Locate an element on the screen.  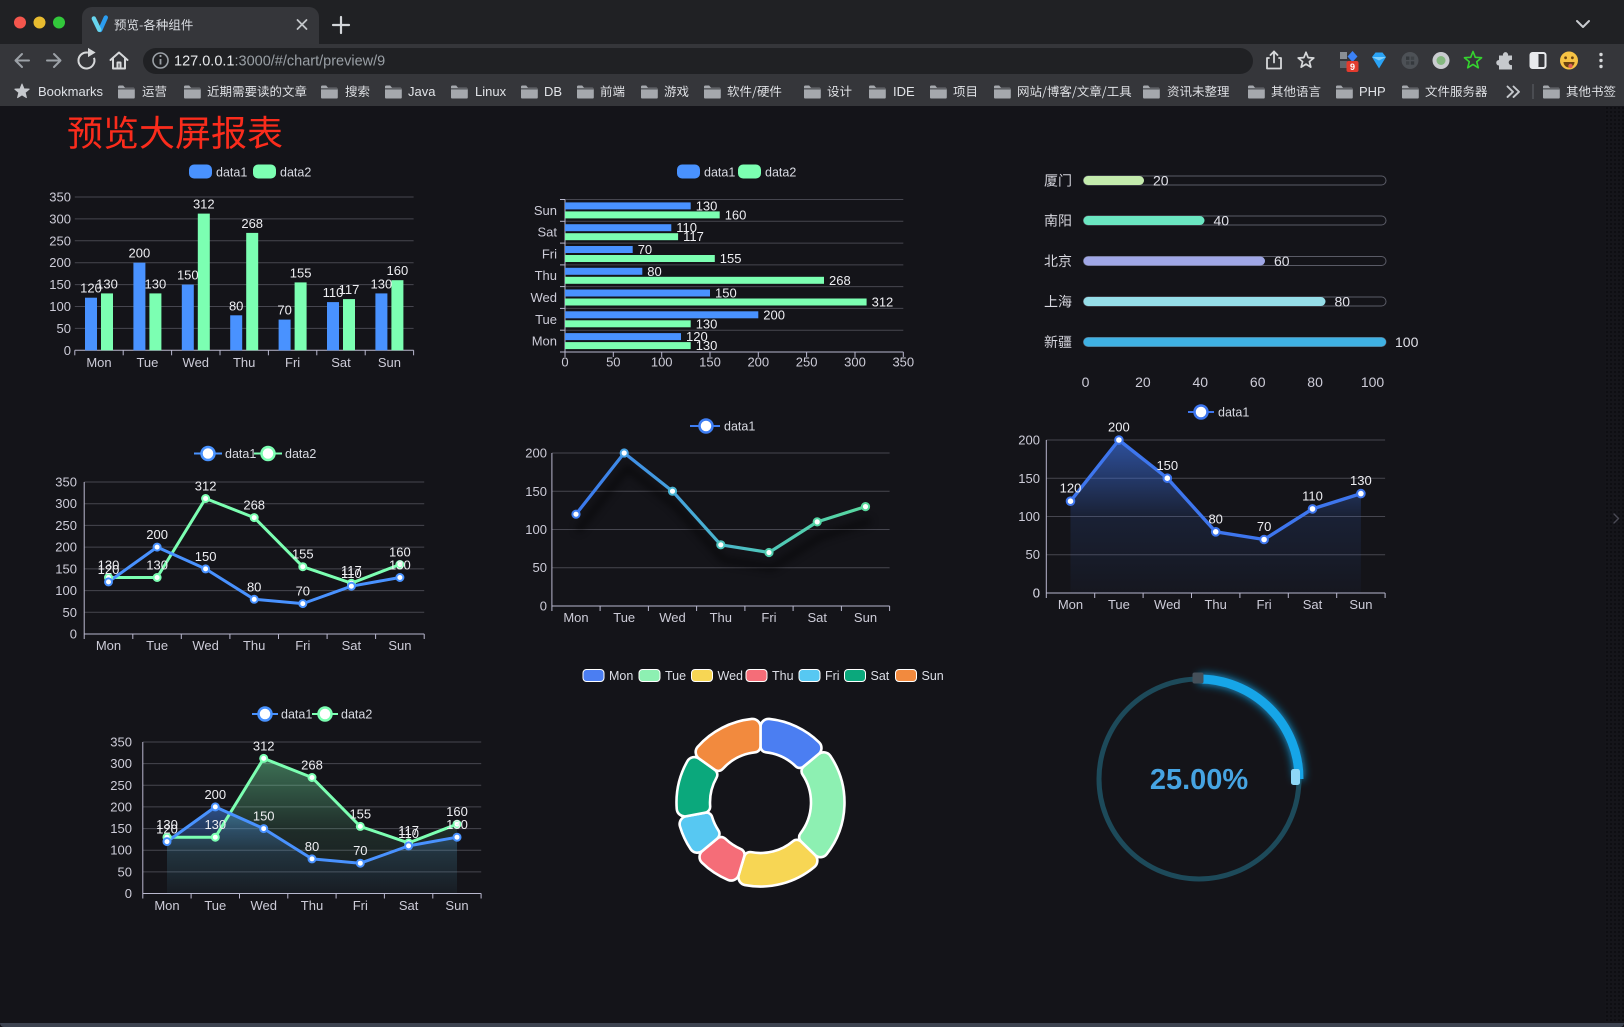
svg-text: 25.00% is located at coordinates (1199, 780).